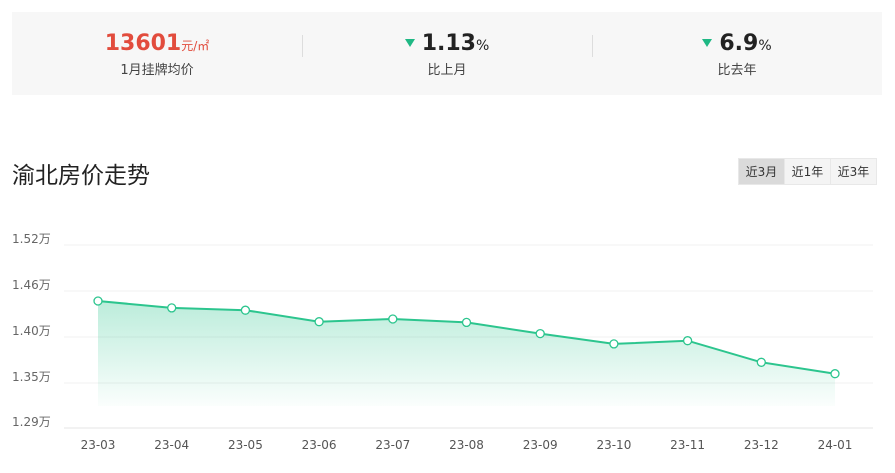 This screenshot has width=895, height=473. Describe the element at coordinates (448, 43) in the screenshot. I see `mom-change-value: 1.13` at that location.